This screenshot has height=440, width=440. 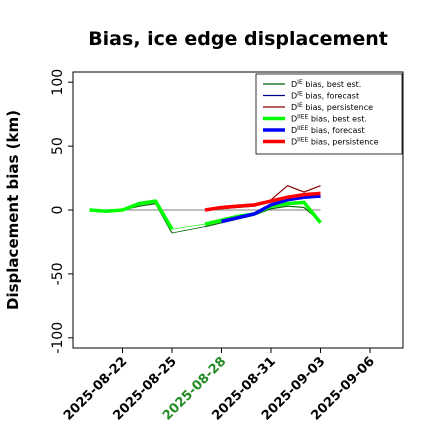 I want to click on chart-title: Bias, ice edge displacement, so click(x=238, y=39).